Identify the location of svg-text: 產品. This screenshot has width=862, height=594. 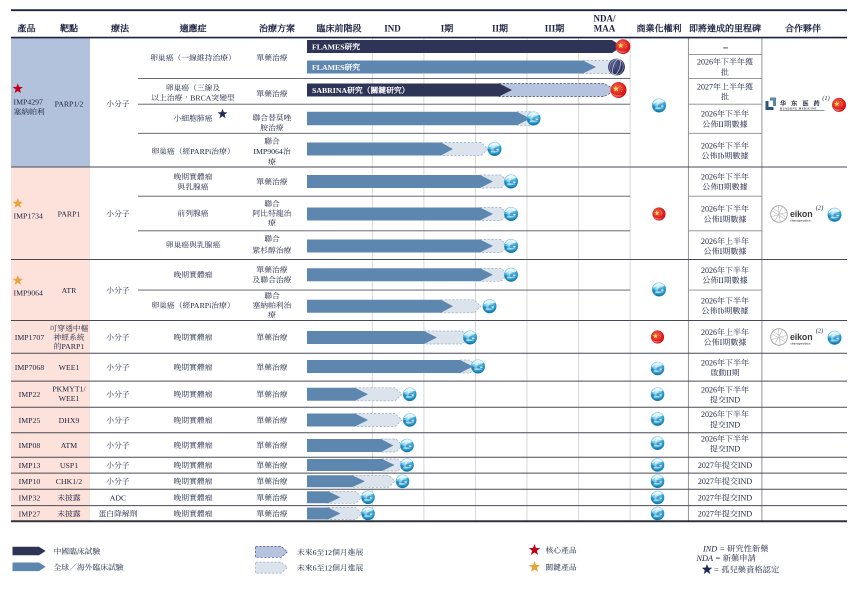
(26, 29).